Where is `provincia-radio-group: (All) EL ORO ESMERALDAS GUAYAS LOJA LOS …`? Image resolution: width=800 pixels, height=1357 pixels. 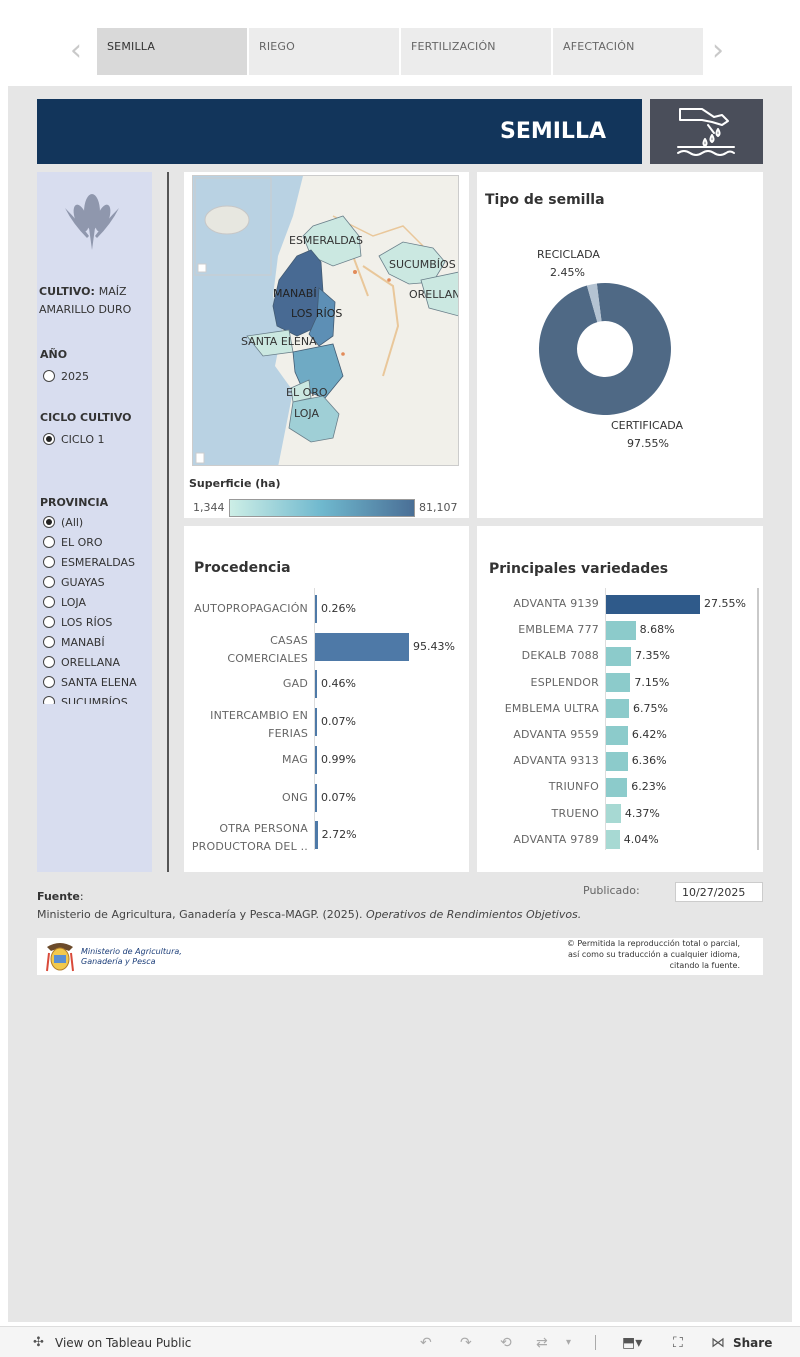 provincia-radio-group: (All) EL ORO ESMERALDAS GUAYAS LOJA LOS … is located at coordinates (97, 608).